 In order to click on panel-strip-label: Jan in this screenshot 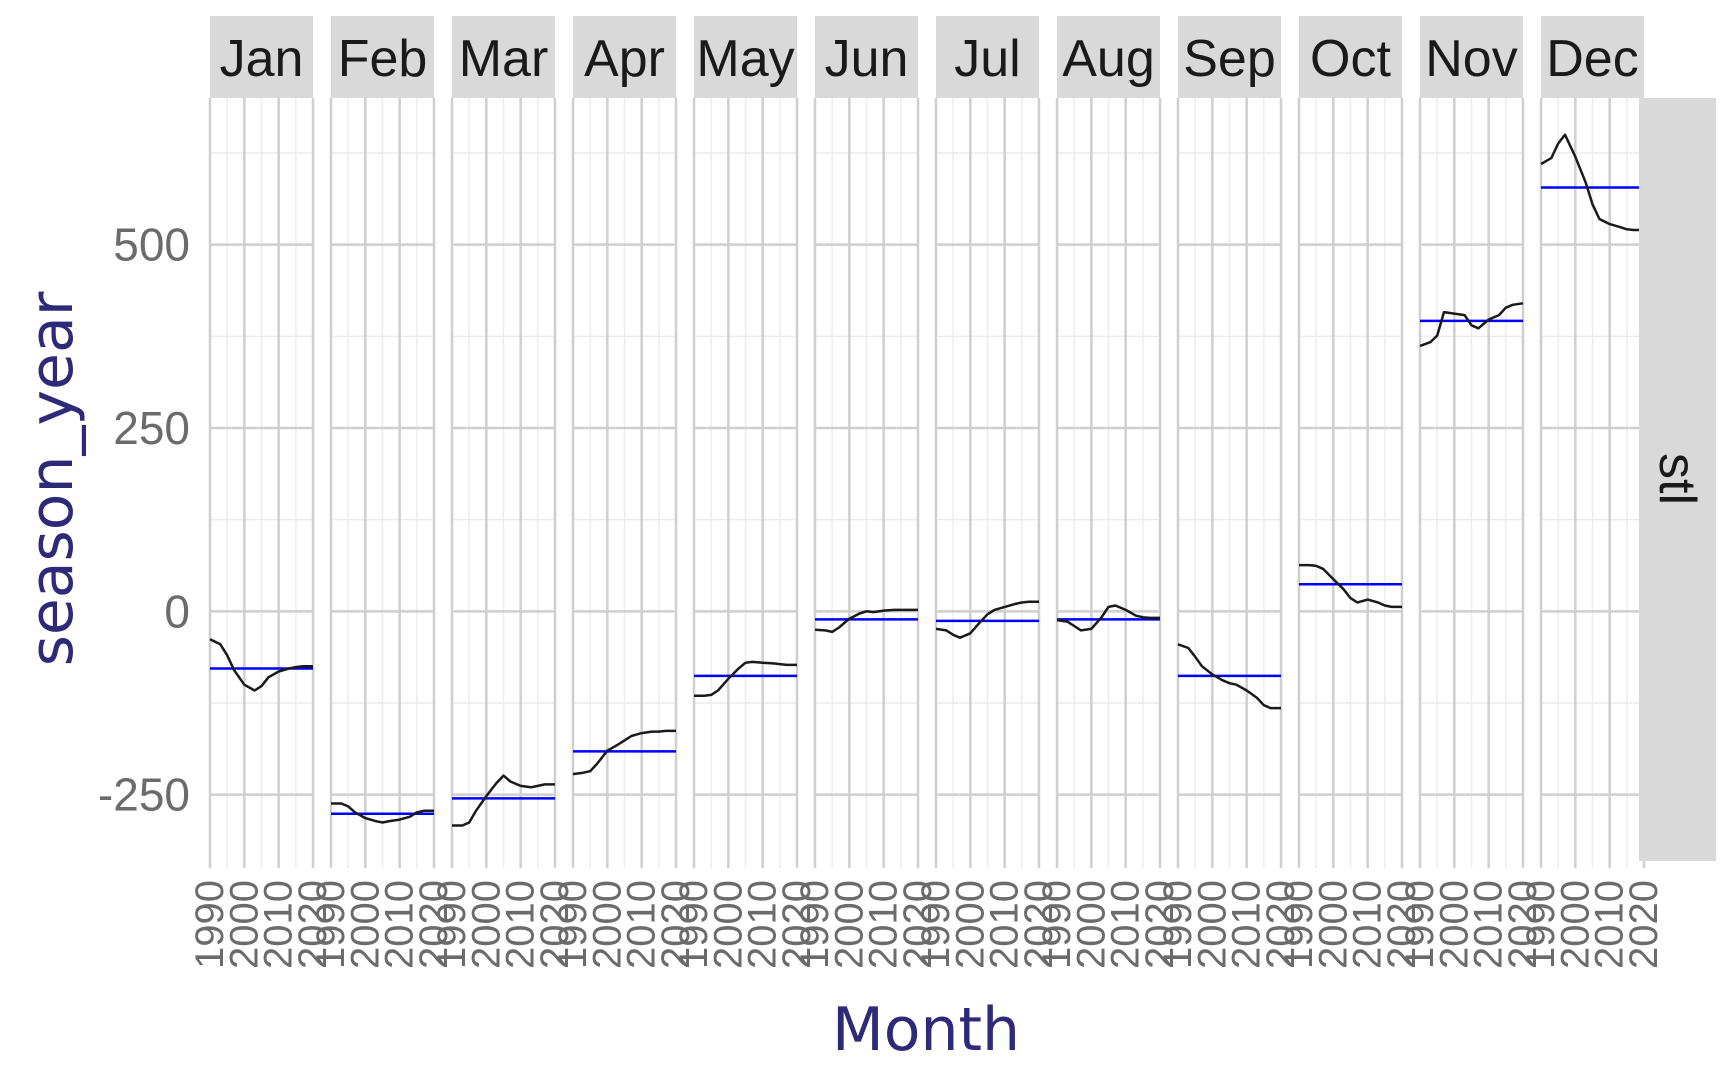, I will do `click(262, 59)`.